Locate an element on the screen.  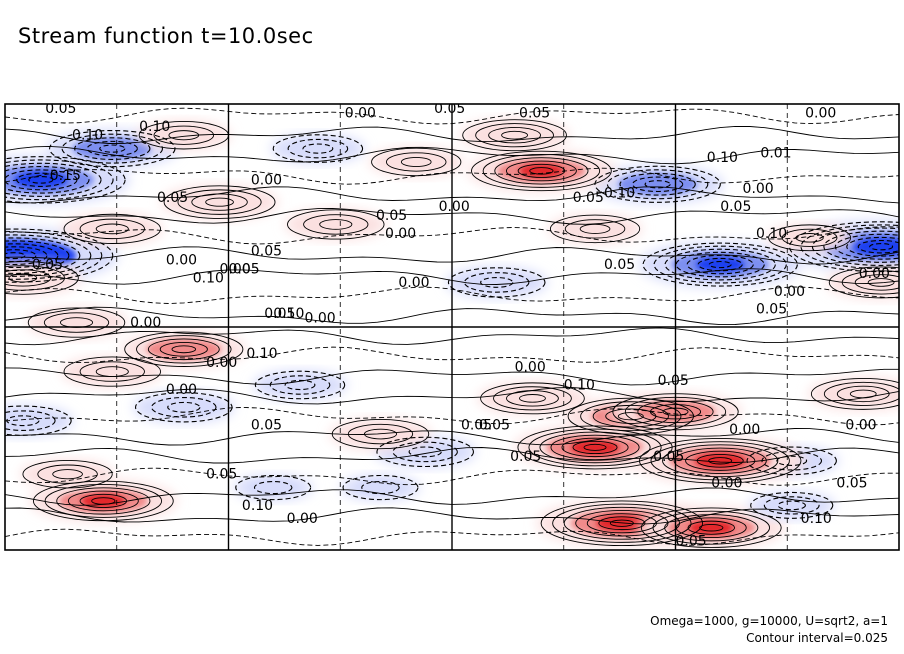
contour-label-30: 0.10 is located at coordinates (771, 234).